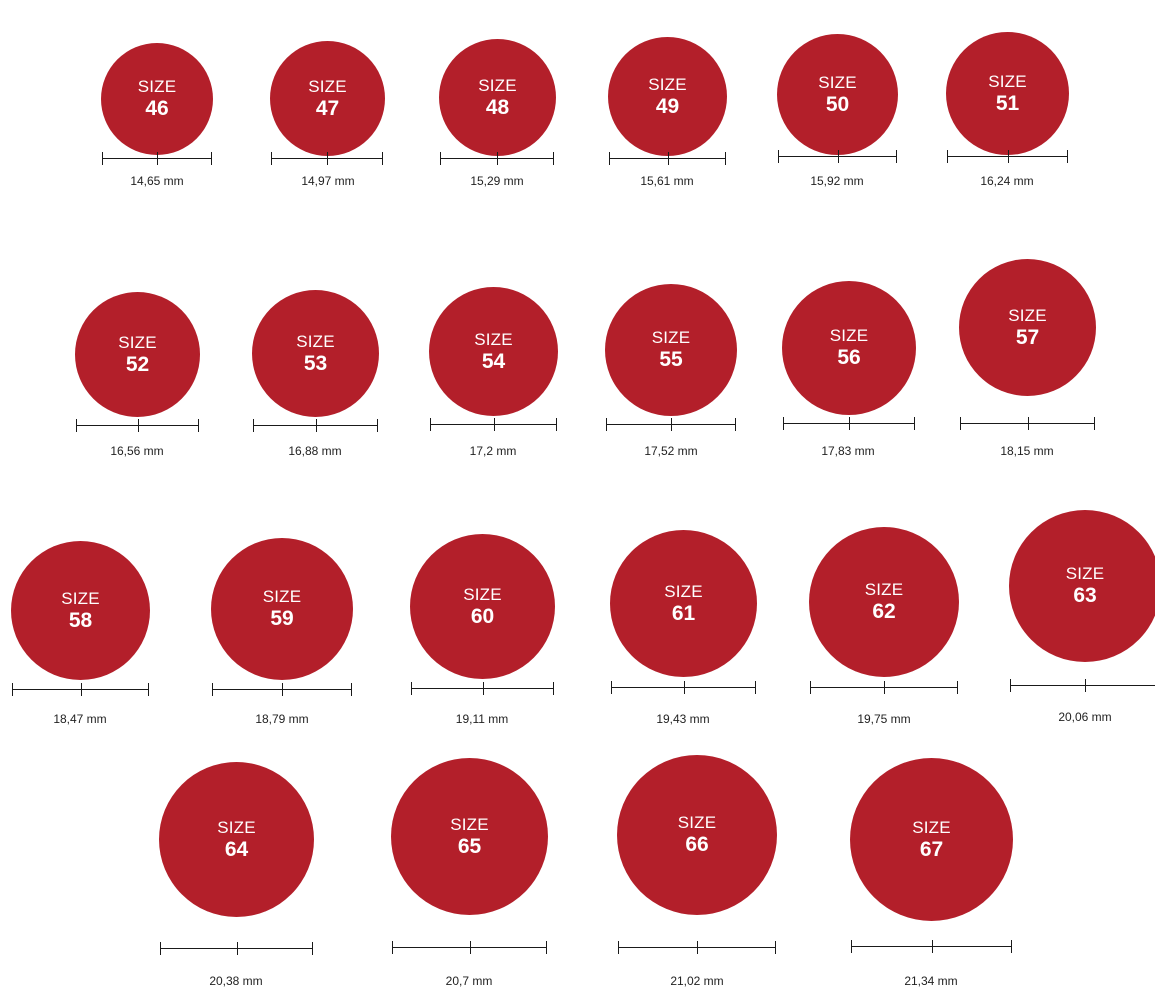  What do you see at coordinates (157, 108) in the screenshot?
I see `size-number: 46` at bounding box center [157, 108].